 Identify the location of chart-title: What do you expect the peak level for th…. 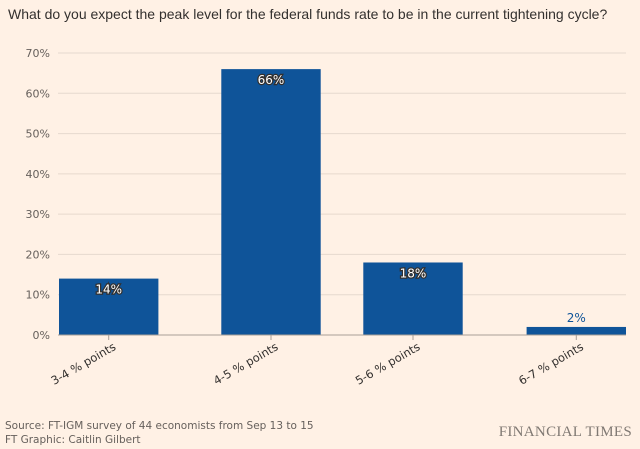
(308, 14).